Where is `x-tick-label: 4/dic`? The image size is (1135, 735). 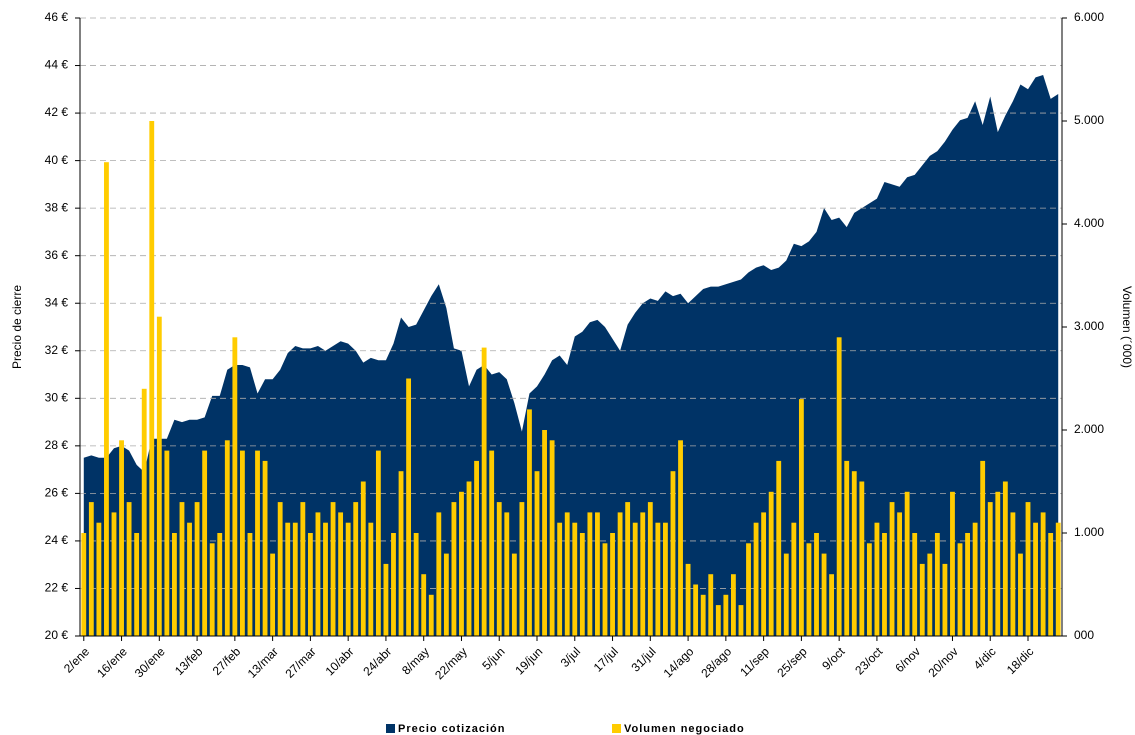
x-tick-label: 4/dic is located at coordinates (985, 658).